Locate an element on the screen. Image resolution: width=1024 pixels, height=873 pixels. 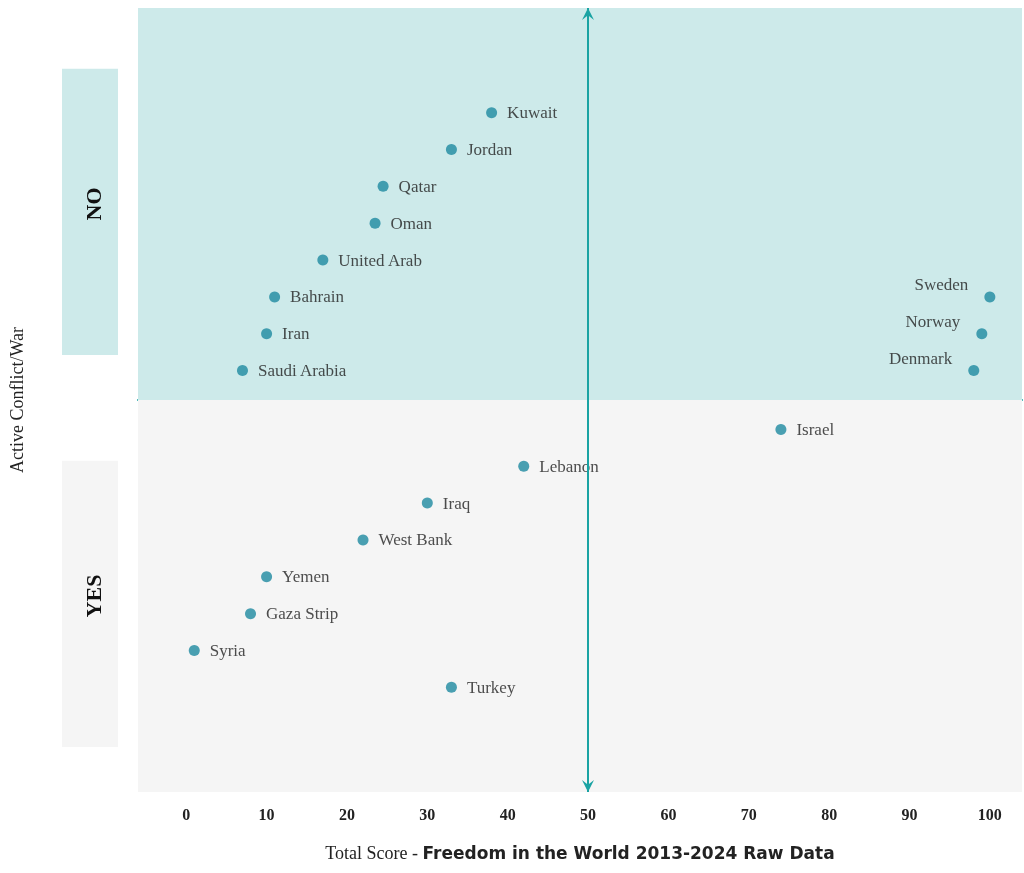
series-label: Turkey is located at coordinates (491, 687).